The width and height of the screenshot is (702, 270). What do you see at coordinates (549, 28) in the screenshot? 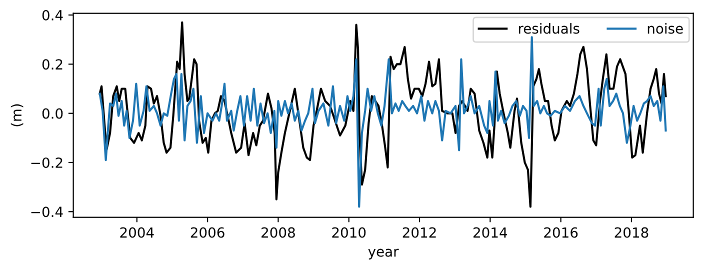
I see `legend-label: residuals` at bounding box center [549, 28].